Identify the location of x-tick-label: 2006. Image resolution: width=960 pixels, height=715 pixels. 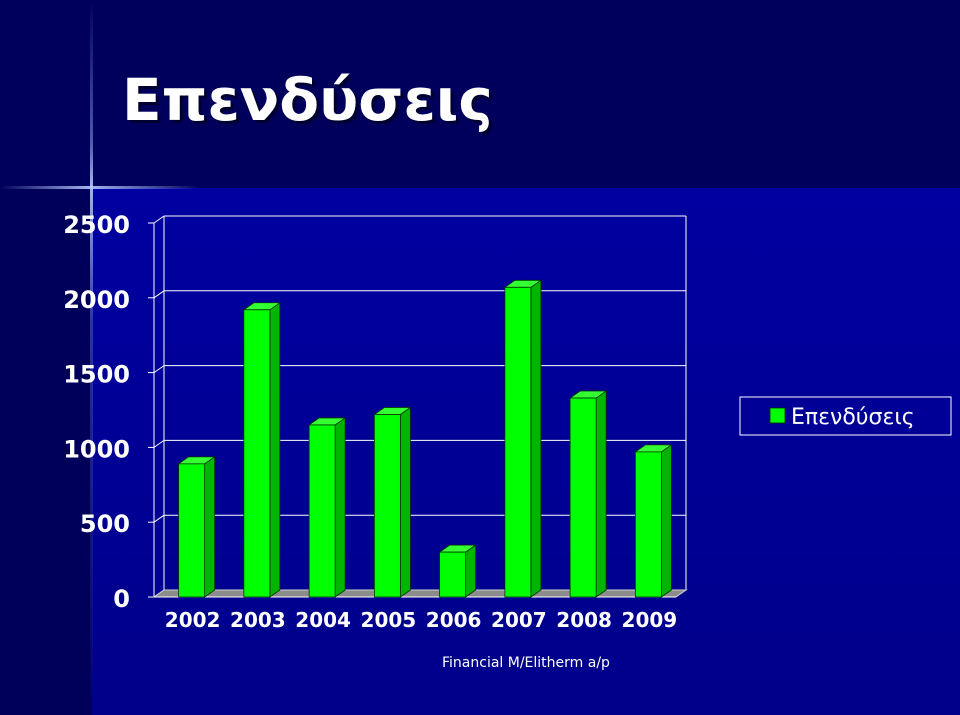
(454, 620).